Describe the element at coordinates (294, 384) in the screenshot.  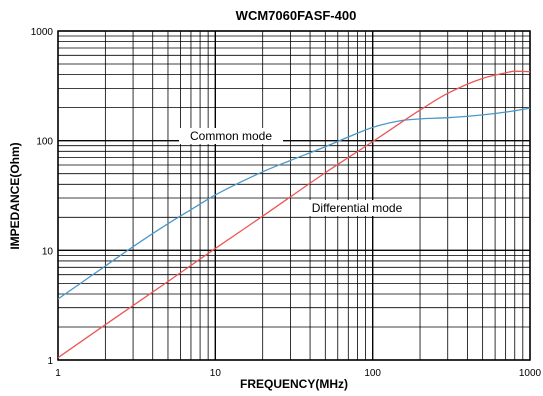
I see `x-axis-label: FREQUENCY(MHz)` at that location.